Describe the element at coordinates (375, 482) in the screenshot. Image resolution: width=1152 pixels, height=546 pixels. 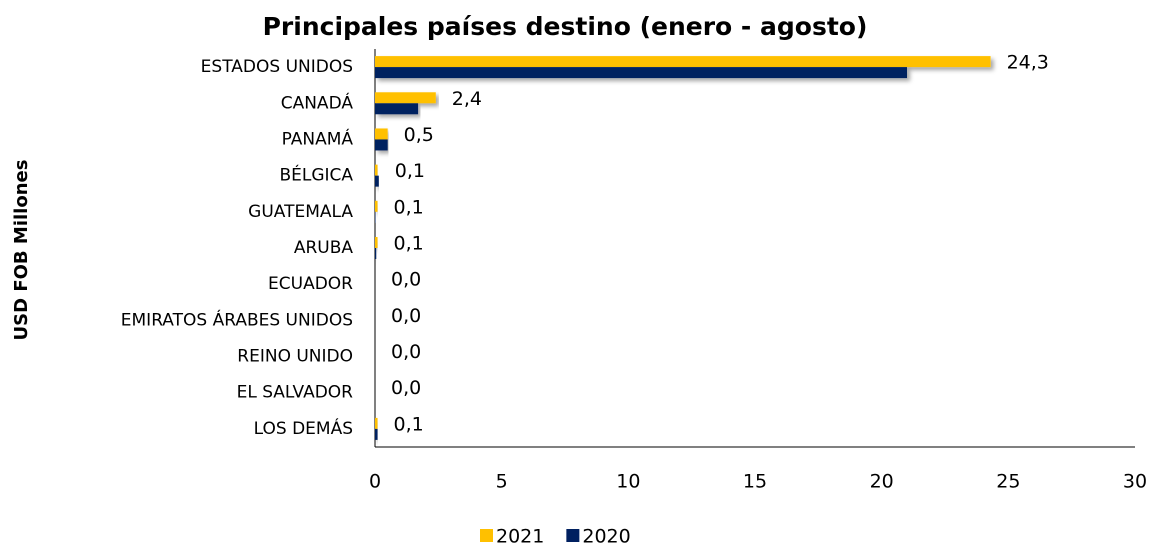
I see `x-tick-label: 0` at that location.